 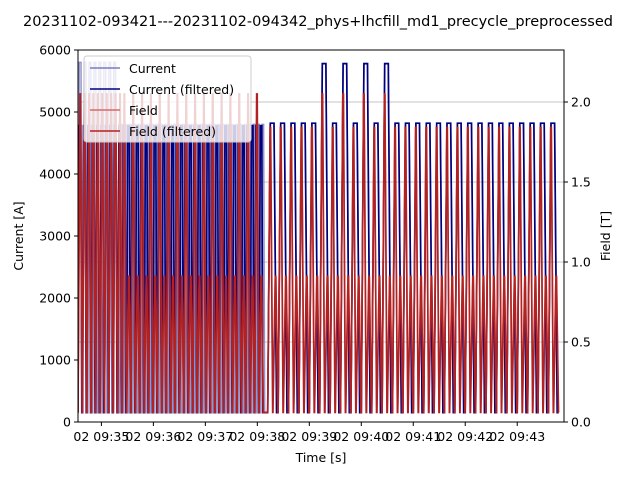 What do you see at coordinates (55, 236) in the screenshot?
I see `y-left-tick-label-3: 3000` at bounding box center [55, 236].